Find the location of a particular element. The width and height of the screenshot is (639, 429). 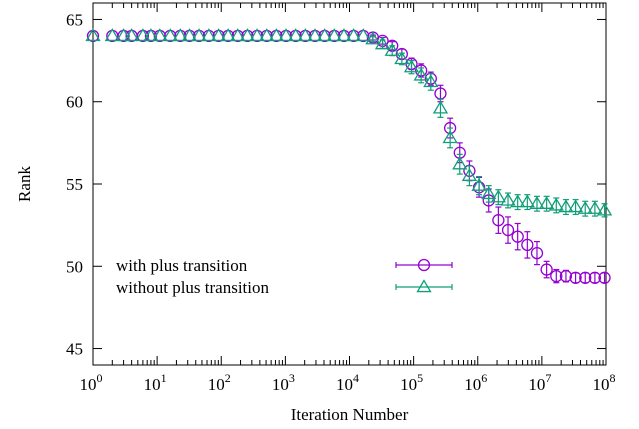

x-tick-label: 10² is located at coordinates (219, 382).